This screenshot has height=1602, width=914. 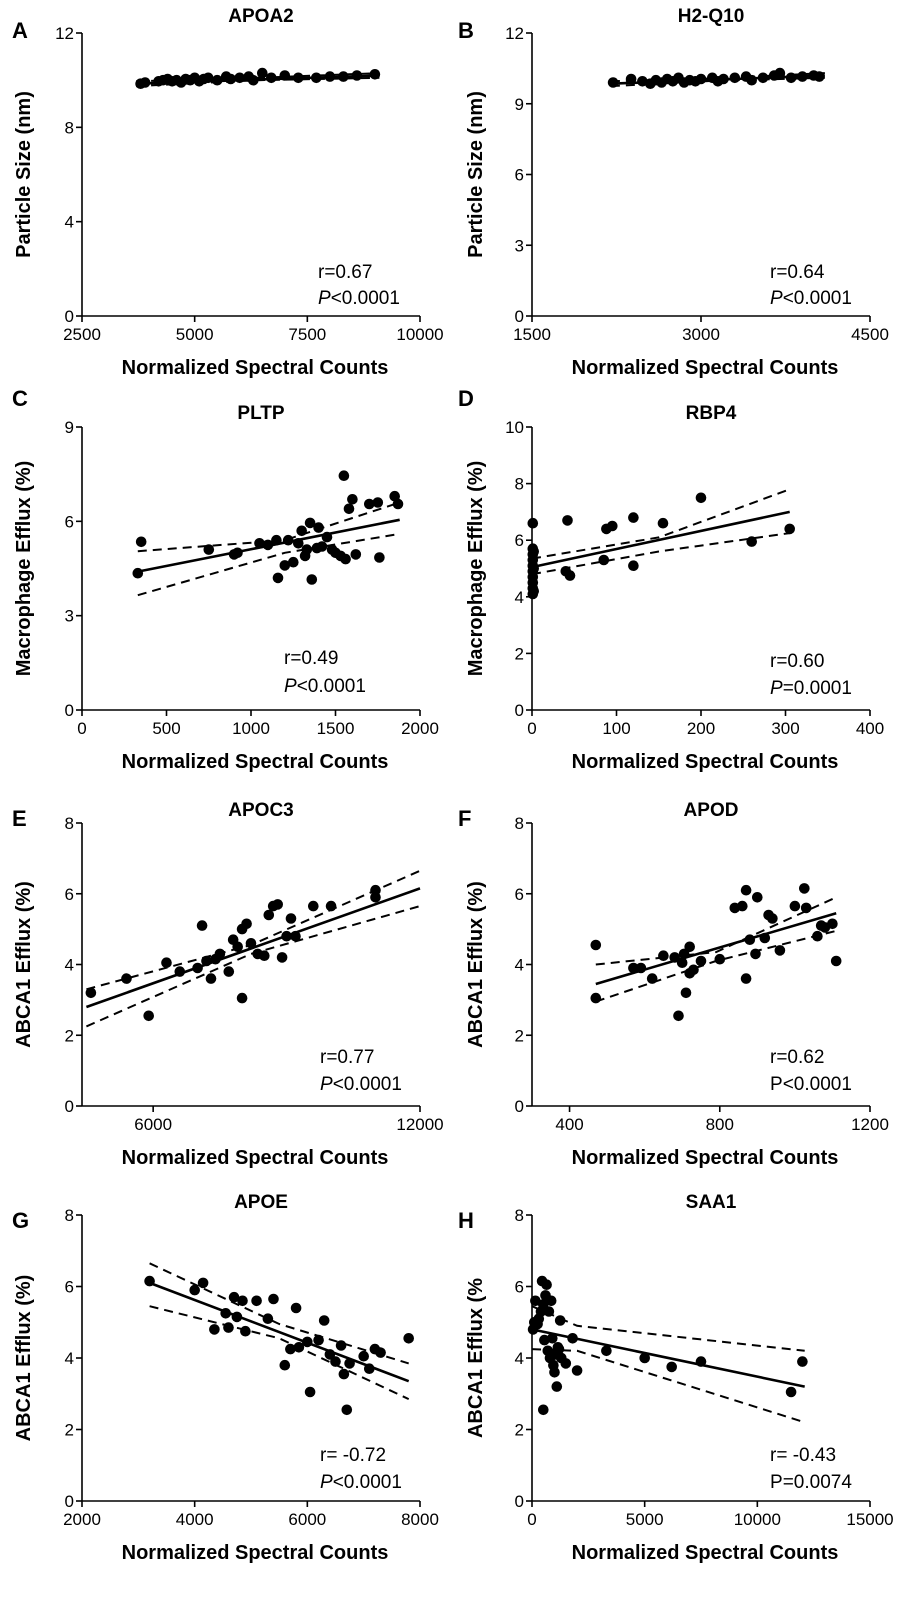 What do you see at coordinates (869, 1519) in the screenshot?
I see `x-tick-label: 15000` at bounding box center [869, 1519].